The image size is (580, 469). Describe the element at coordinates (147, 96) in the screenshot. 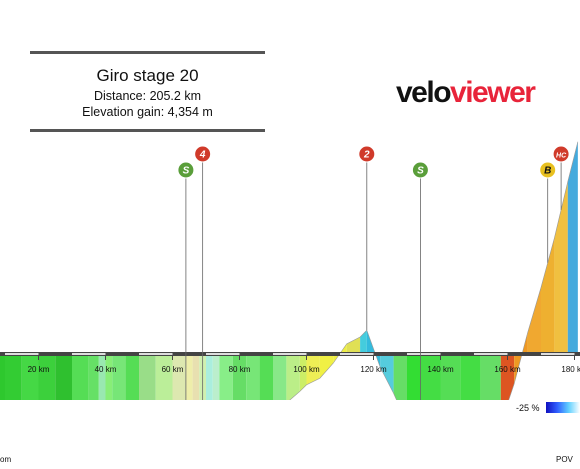

I see `stage-distance: Distance: 205.2 km` at that location.